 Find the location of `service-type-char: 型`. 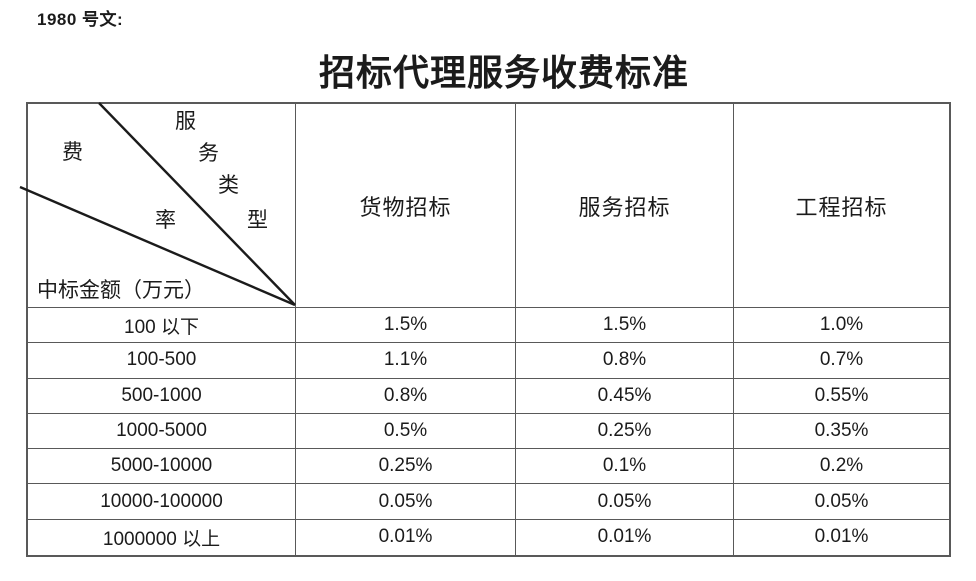

service-type-char: 型 is located at coordinates (257, 220).